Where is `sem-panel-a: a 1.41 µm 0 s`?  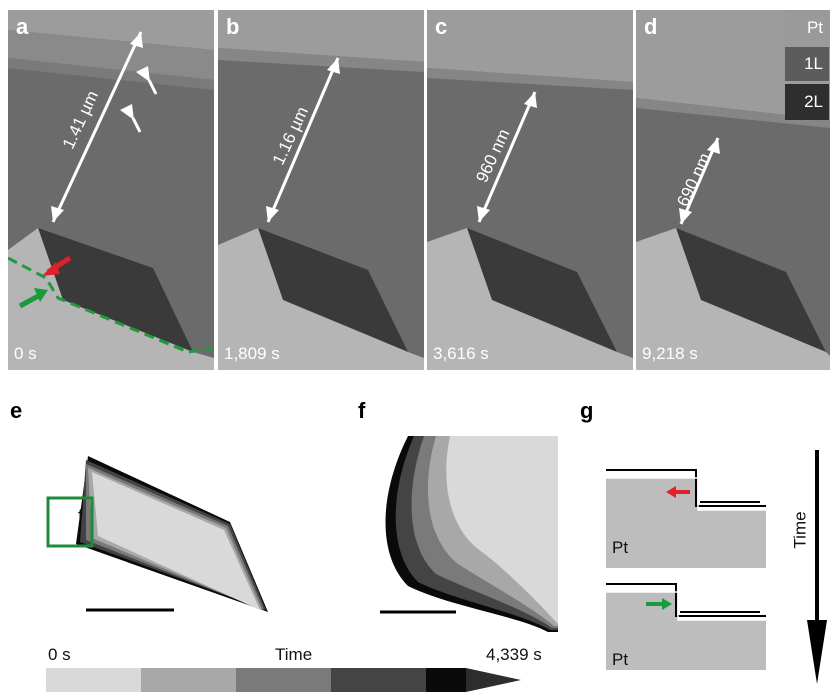 sem-panel-a: a 1.41 µm 0 s is located at coordinates (111, 190).